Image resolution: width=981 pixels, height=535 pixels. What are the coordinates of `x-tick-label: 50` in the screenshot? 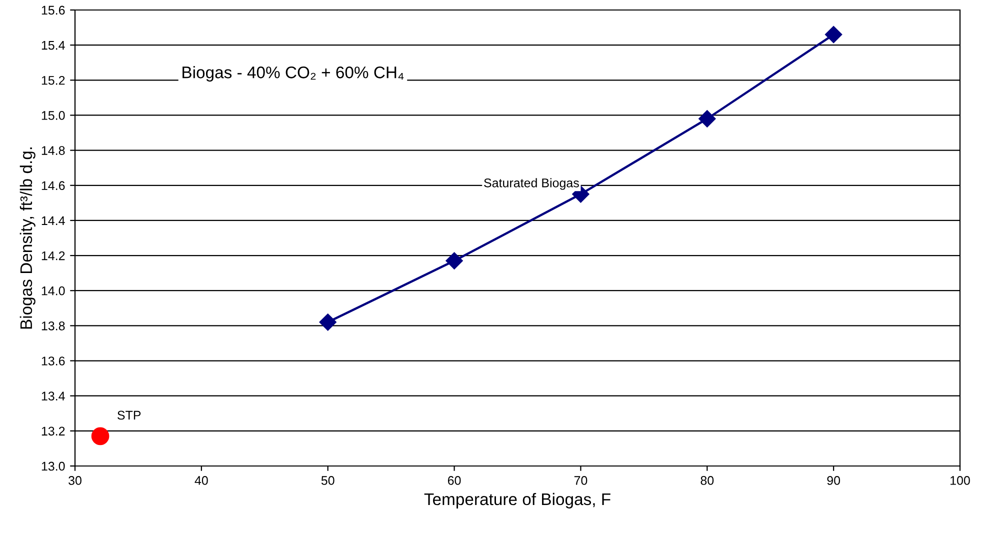 It's located at (327, 480).